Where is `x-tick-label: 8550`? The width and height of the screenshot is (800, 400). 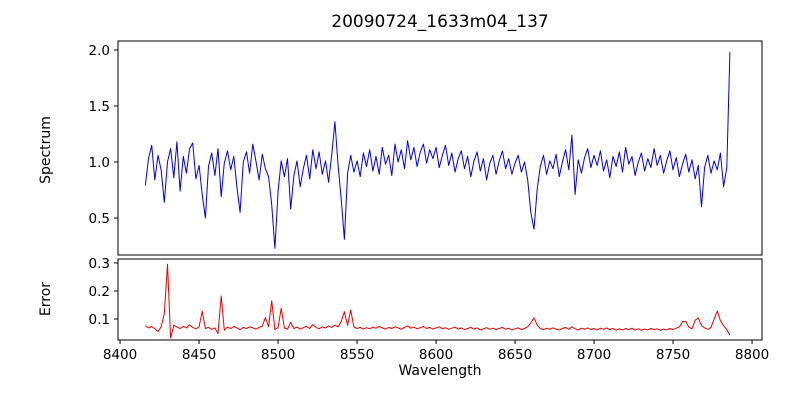
x-tick-label: 8550 is located at coordinates (357, 355).